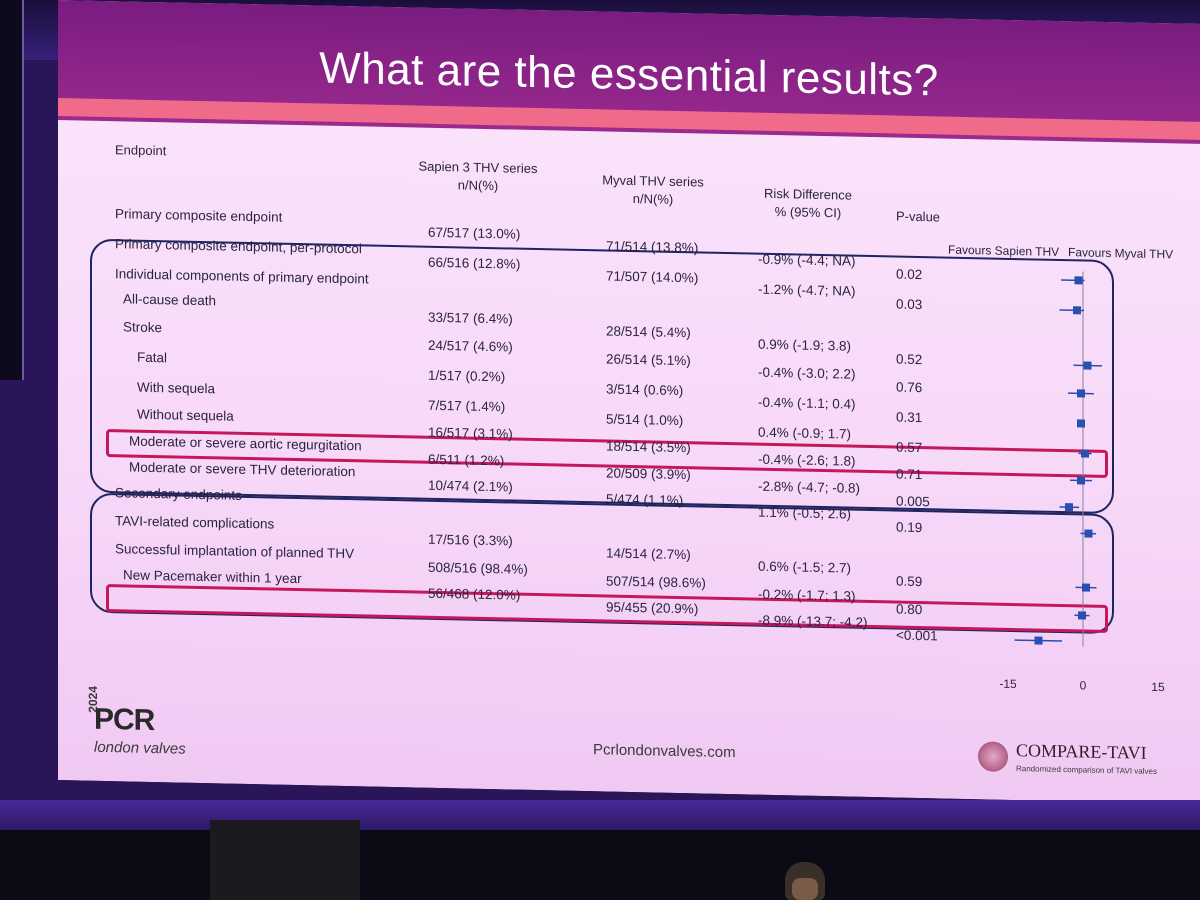  What do you see at coordinates (1086, 770) in the screenshot?
I see `compare-tavi-subtitle: Randomized comparison of TAVI valves` at bounding box center [1086, 770].